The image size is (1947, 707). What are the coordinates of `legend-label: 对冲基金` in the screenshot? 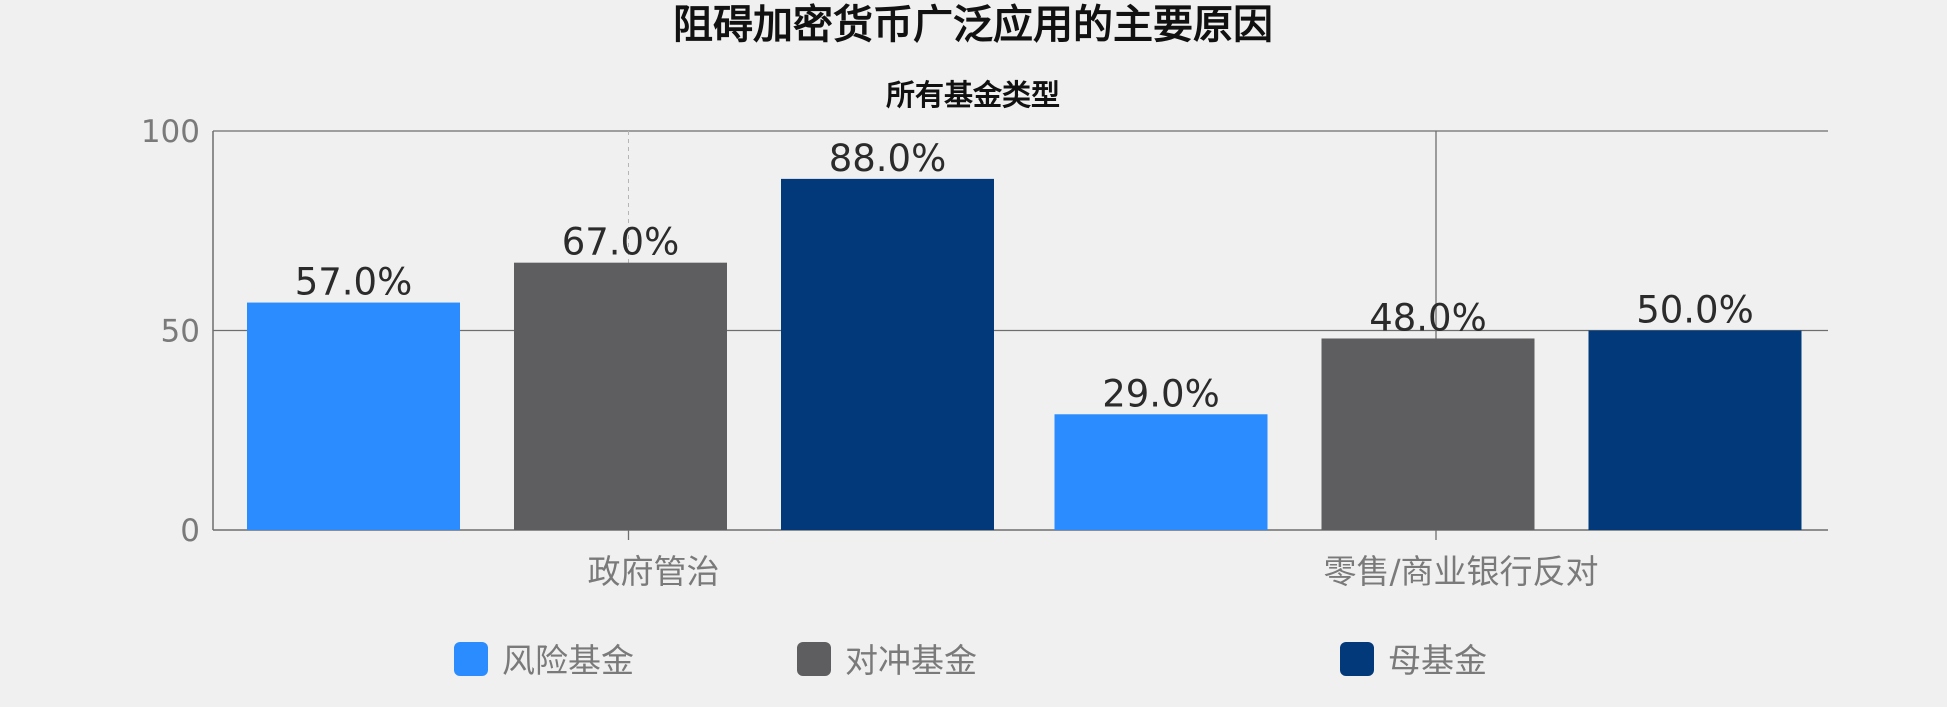 It's located at (911, 660).